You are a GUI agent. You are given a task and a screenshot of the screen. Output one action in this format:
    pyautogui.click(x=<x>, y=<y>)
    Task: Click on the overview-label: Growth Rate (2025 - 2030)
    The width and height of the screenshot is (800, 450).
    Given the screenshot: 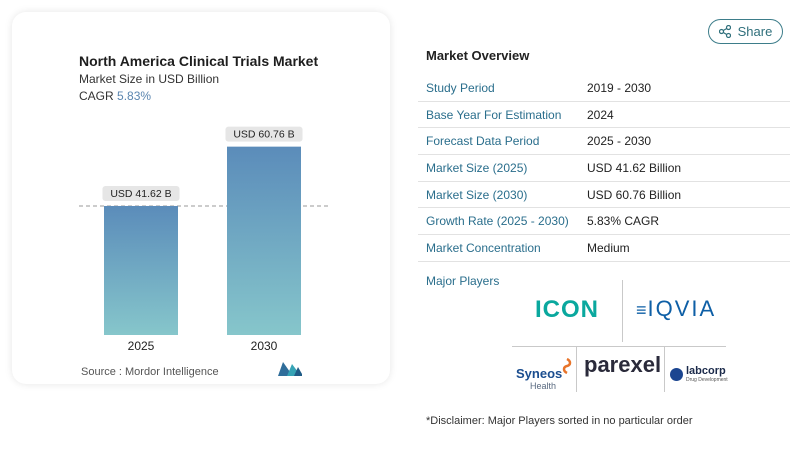 What is the action you would take?
    pyautogui.click(x=497, y=221)
    